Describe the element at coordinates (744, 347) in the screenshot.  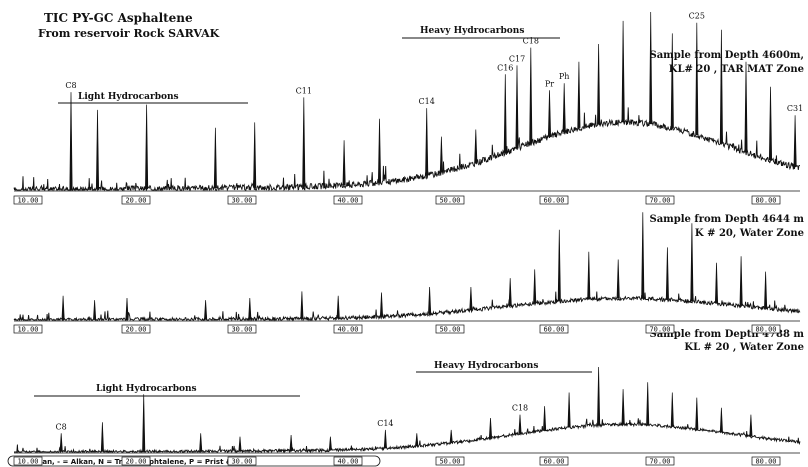
I see `panel3-sample-line2: KL # 20 , Water Zone` at that location.